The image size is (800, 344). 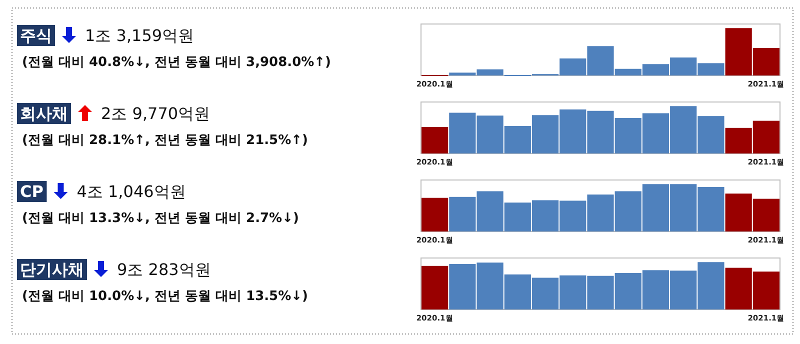 What do you see at coordinates (165, 140) in the screenshot?
I see `text: (전월 대비 28.1%↑, 전년 동월 대비 21.5%↑)` at bounding box center [165, 140].